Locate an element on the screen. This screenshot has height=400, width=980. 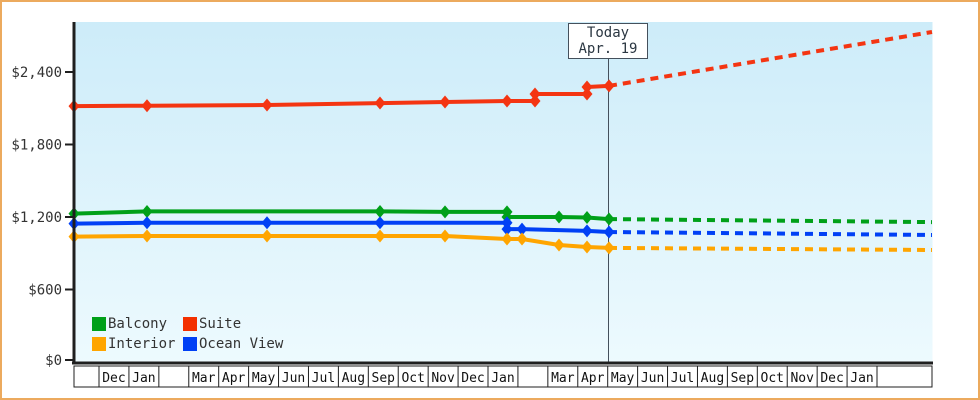
today-marker-box: Today Apr. 19 is located at coordinates (608, 41).